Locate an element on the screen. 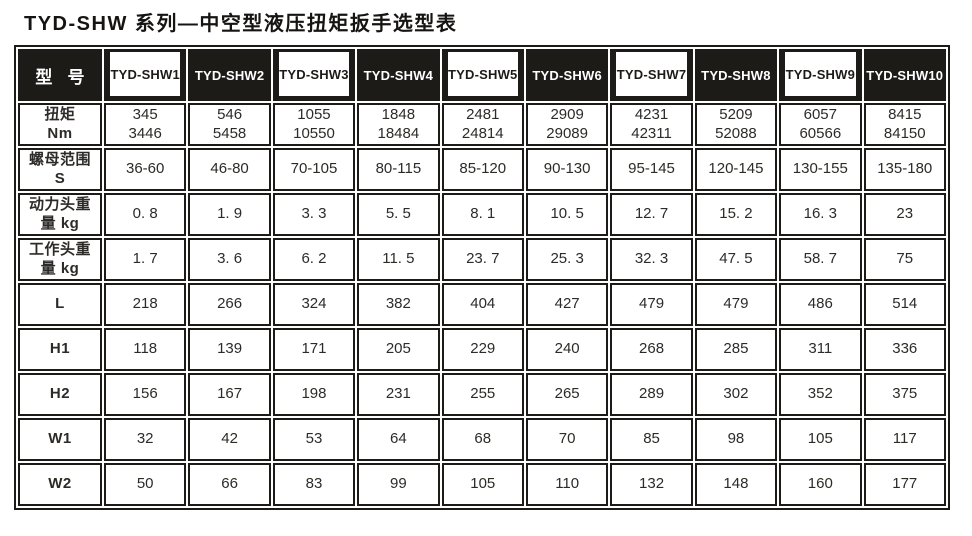 This screenshot has width=972, height=536. column-header-label: TYD-SHW3 is located at coordinates (314, 74).